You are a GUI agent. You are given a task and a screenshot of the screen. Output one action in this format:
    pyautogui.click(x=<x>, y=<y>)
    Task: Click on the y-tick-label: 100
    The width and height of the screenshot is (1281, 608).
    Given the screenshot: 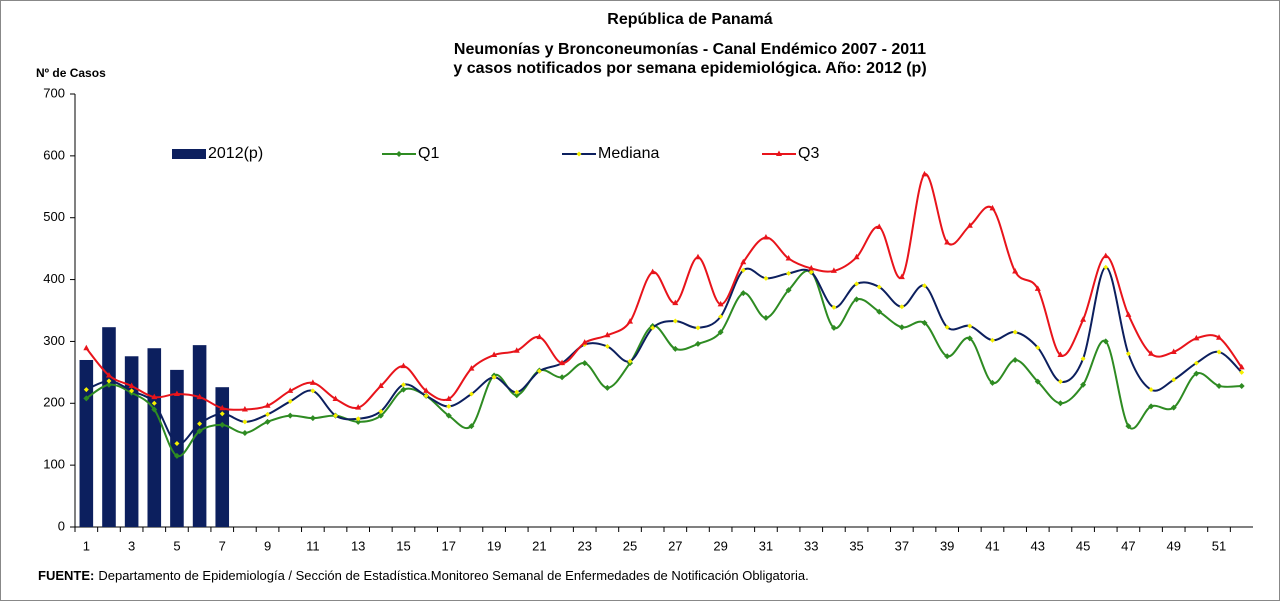 What is the action you would take?
    pyautogui.click(x=54, y=464)
    